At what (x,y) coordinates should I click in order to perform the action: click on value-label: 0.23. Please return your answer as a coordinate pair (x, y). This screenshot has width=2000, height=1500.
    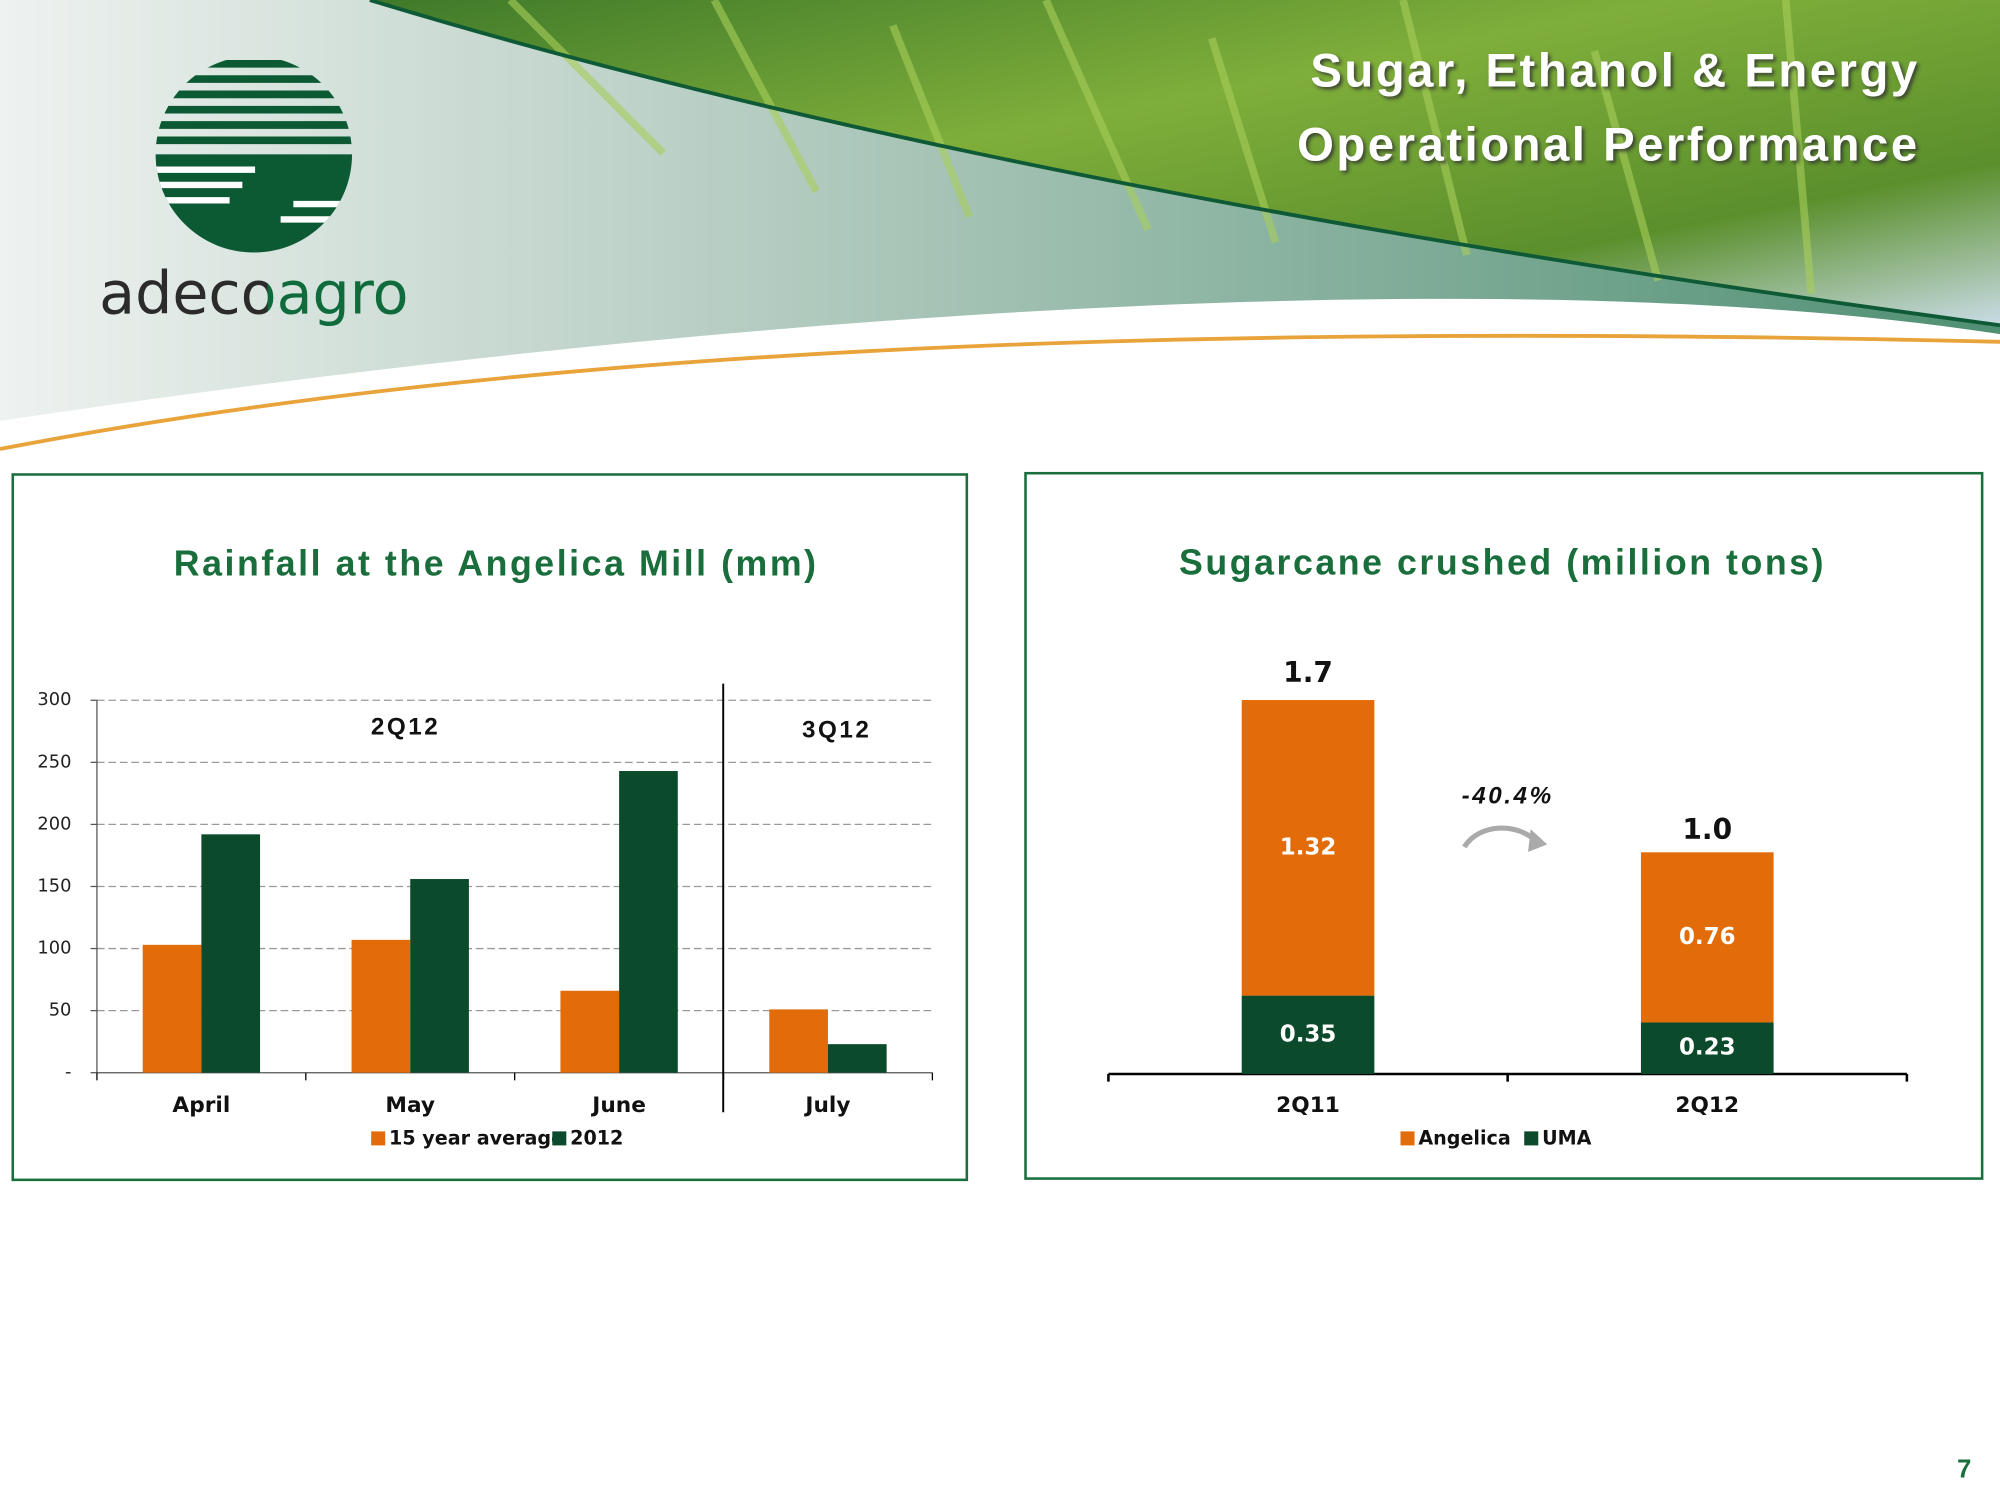
    Looking at the image, I should click on (1707, 1048).